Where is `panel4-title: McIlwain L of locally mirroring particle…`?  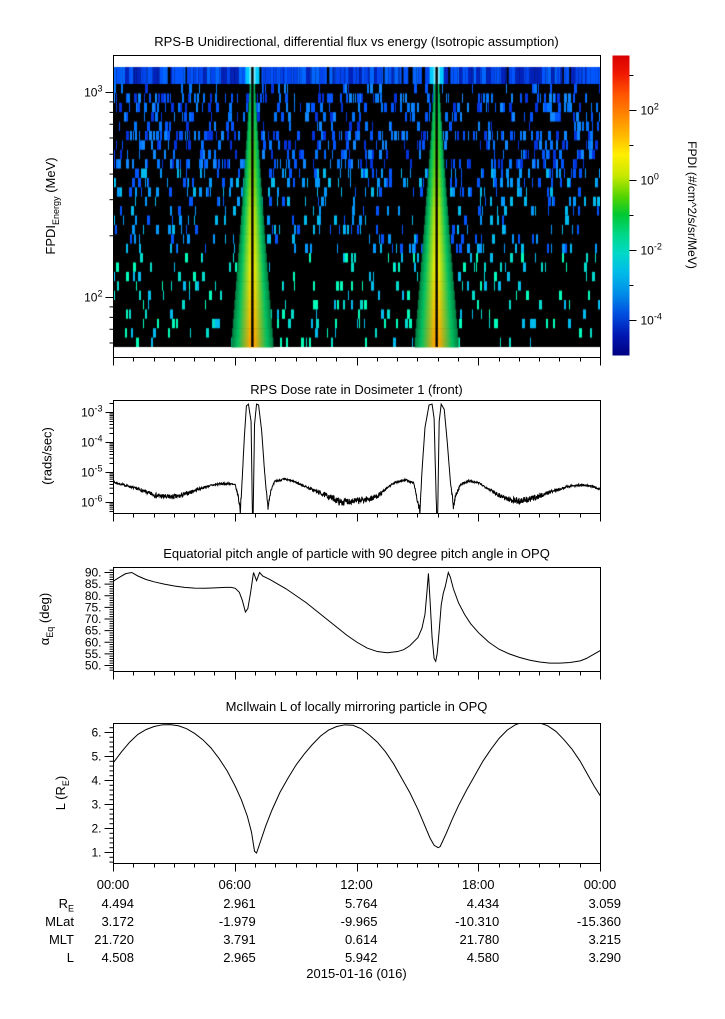
panel4-title: McIlwain L of locally mirroring particle… is located at coordinates (356, 706).